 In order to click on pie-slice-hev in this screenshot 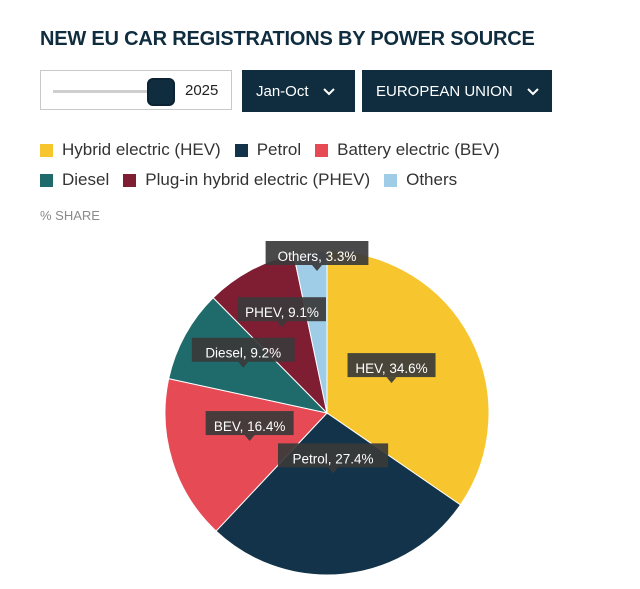, I will do `click(408, 378)`.